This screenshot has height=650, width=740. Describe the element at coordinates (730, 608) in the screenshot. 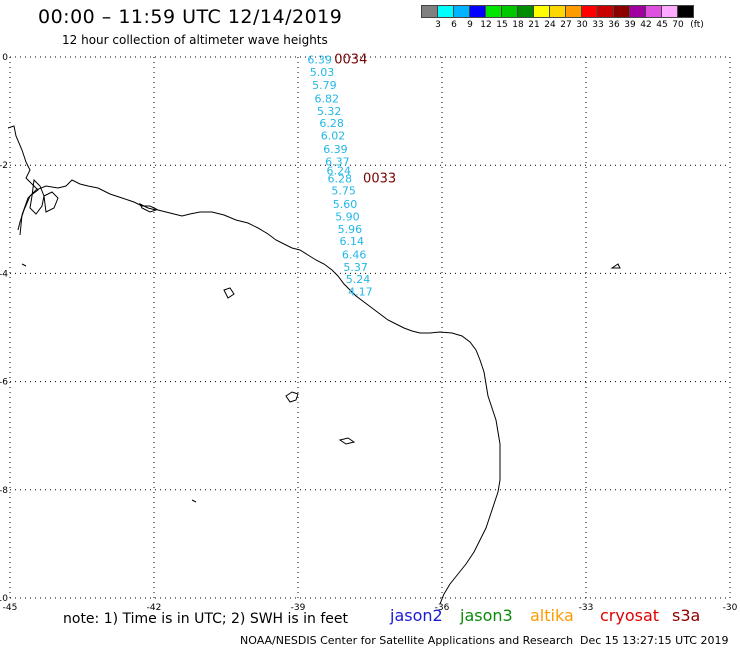

I see `x-tick-label: -30` at that location.